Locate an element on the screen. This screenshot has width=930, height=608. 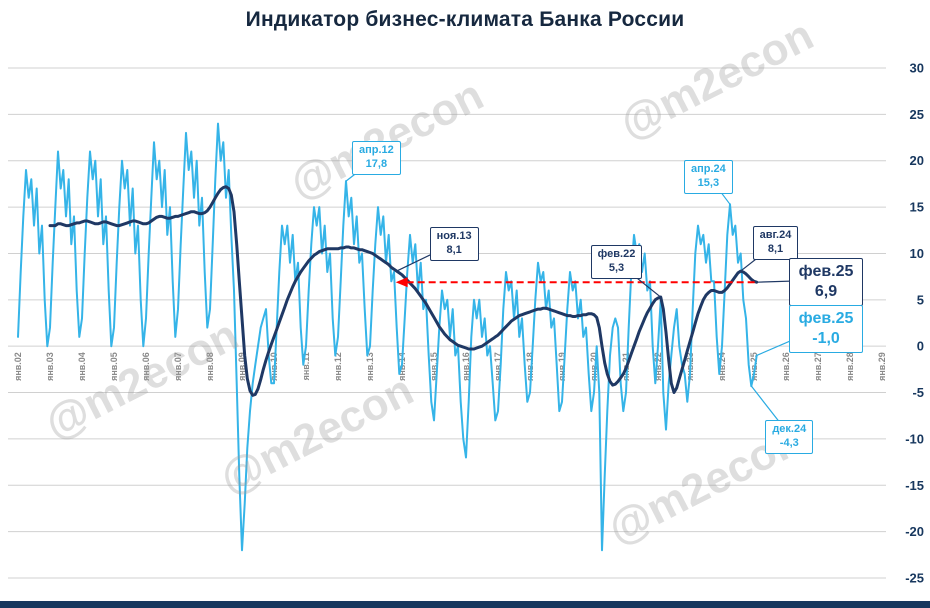
annotation-date: апр.24 is located at coordinates (708, 169).